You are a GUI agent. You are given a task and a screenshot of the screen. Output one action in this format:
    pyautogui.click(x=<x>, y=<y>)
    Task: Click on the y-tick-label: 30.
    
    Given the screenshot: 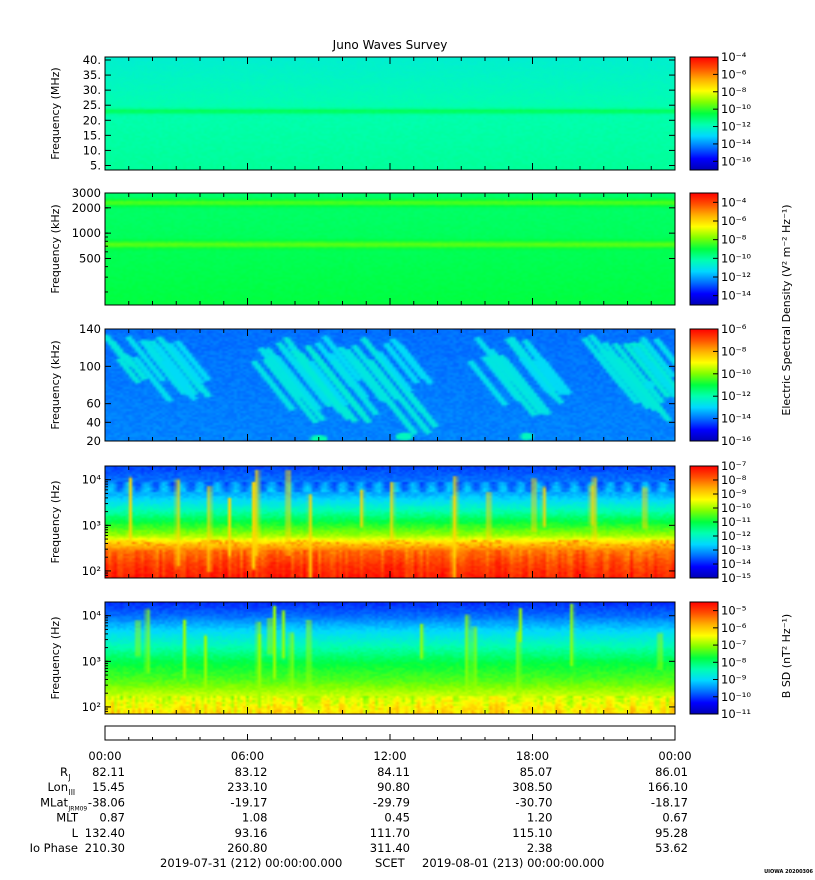 What is the action you would take?
    pyautogui.click(x=92, y=90)
    